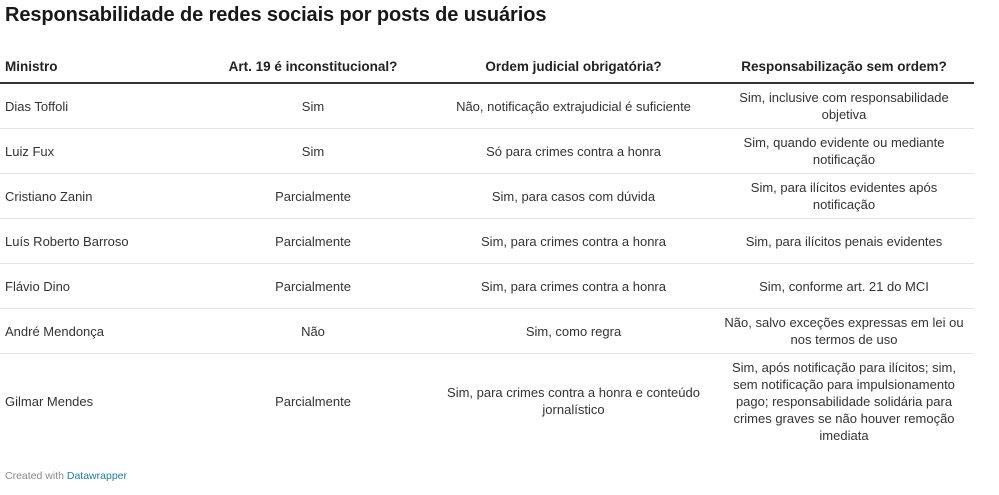 Image resolution: width=999 pixels, height=495 pixels. I want to click on cell-ministro: Cristiano Zanin, so click(96, 196).